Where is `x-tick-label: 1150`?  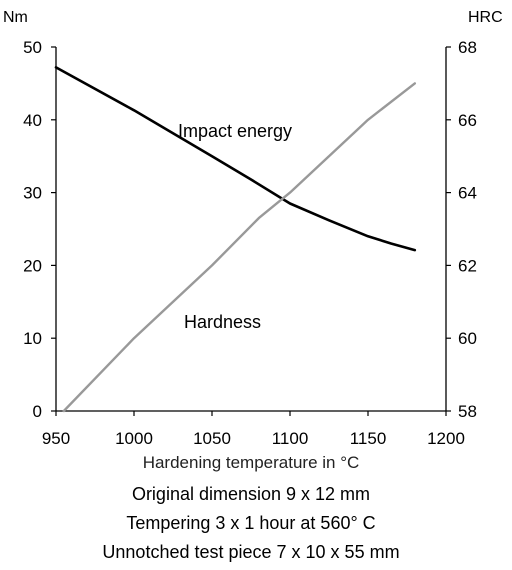 x-tick-label: 1150 is located at coordinates (368, 438).